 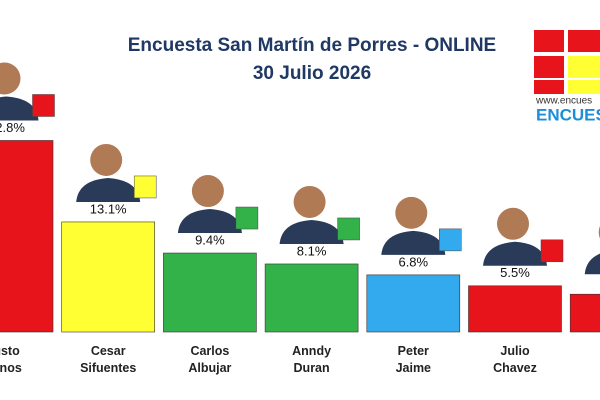 I want to click on x-tick-label: Carlos Albujar, so click(x=209, y=359).